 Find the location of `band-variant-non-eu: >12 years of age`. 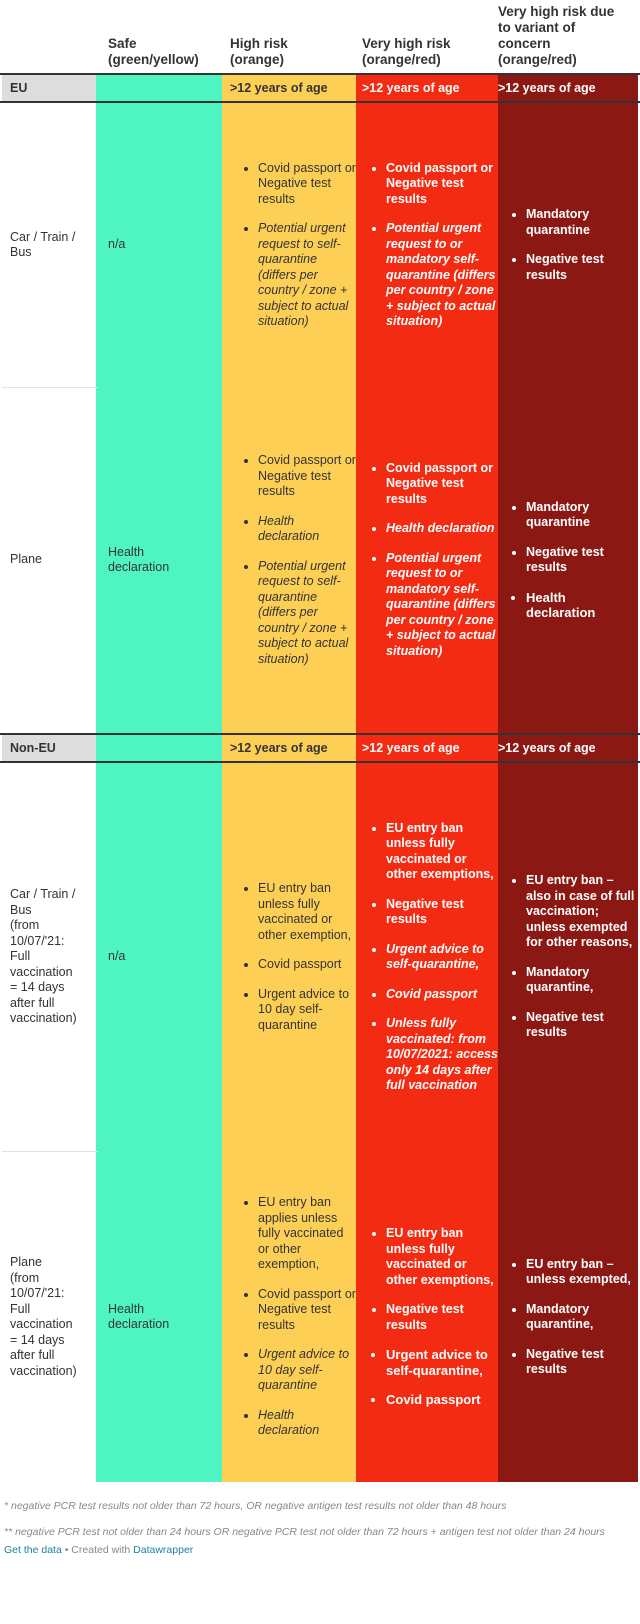

band-variant-non-eu: >12 years of age is located at coordinates (568, 748).